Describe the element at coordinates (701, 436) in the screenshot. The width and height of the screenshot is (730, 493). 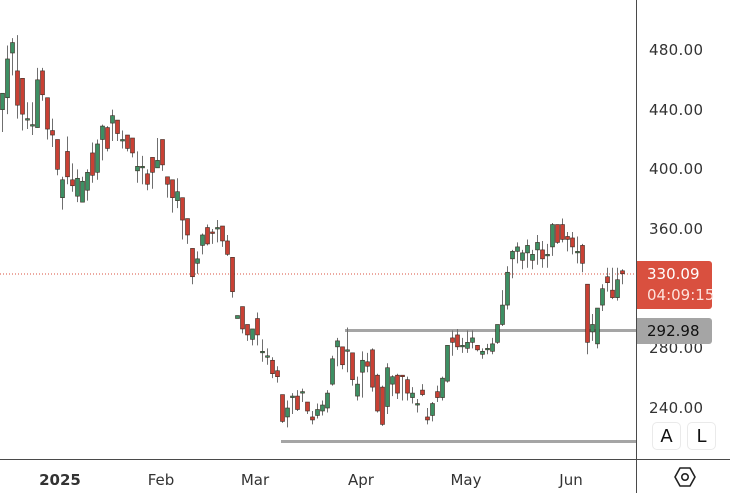
I see `log-scale-button: L` at that location.